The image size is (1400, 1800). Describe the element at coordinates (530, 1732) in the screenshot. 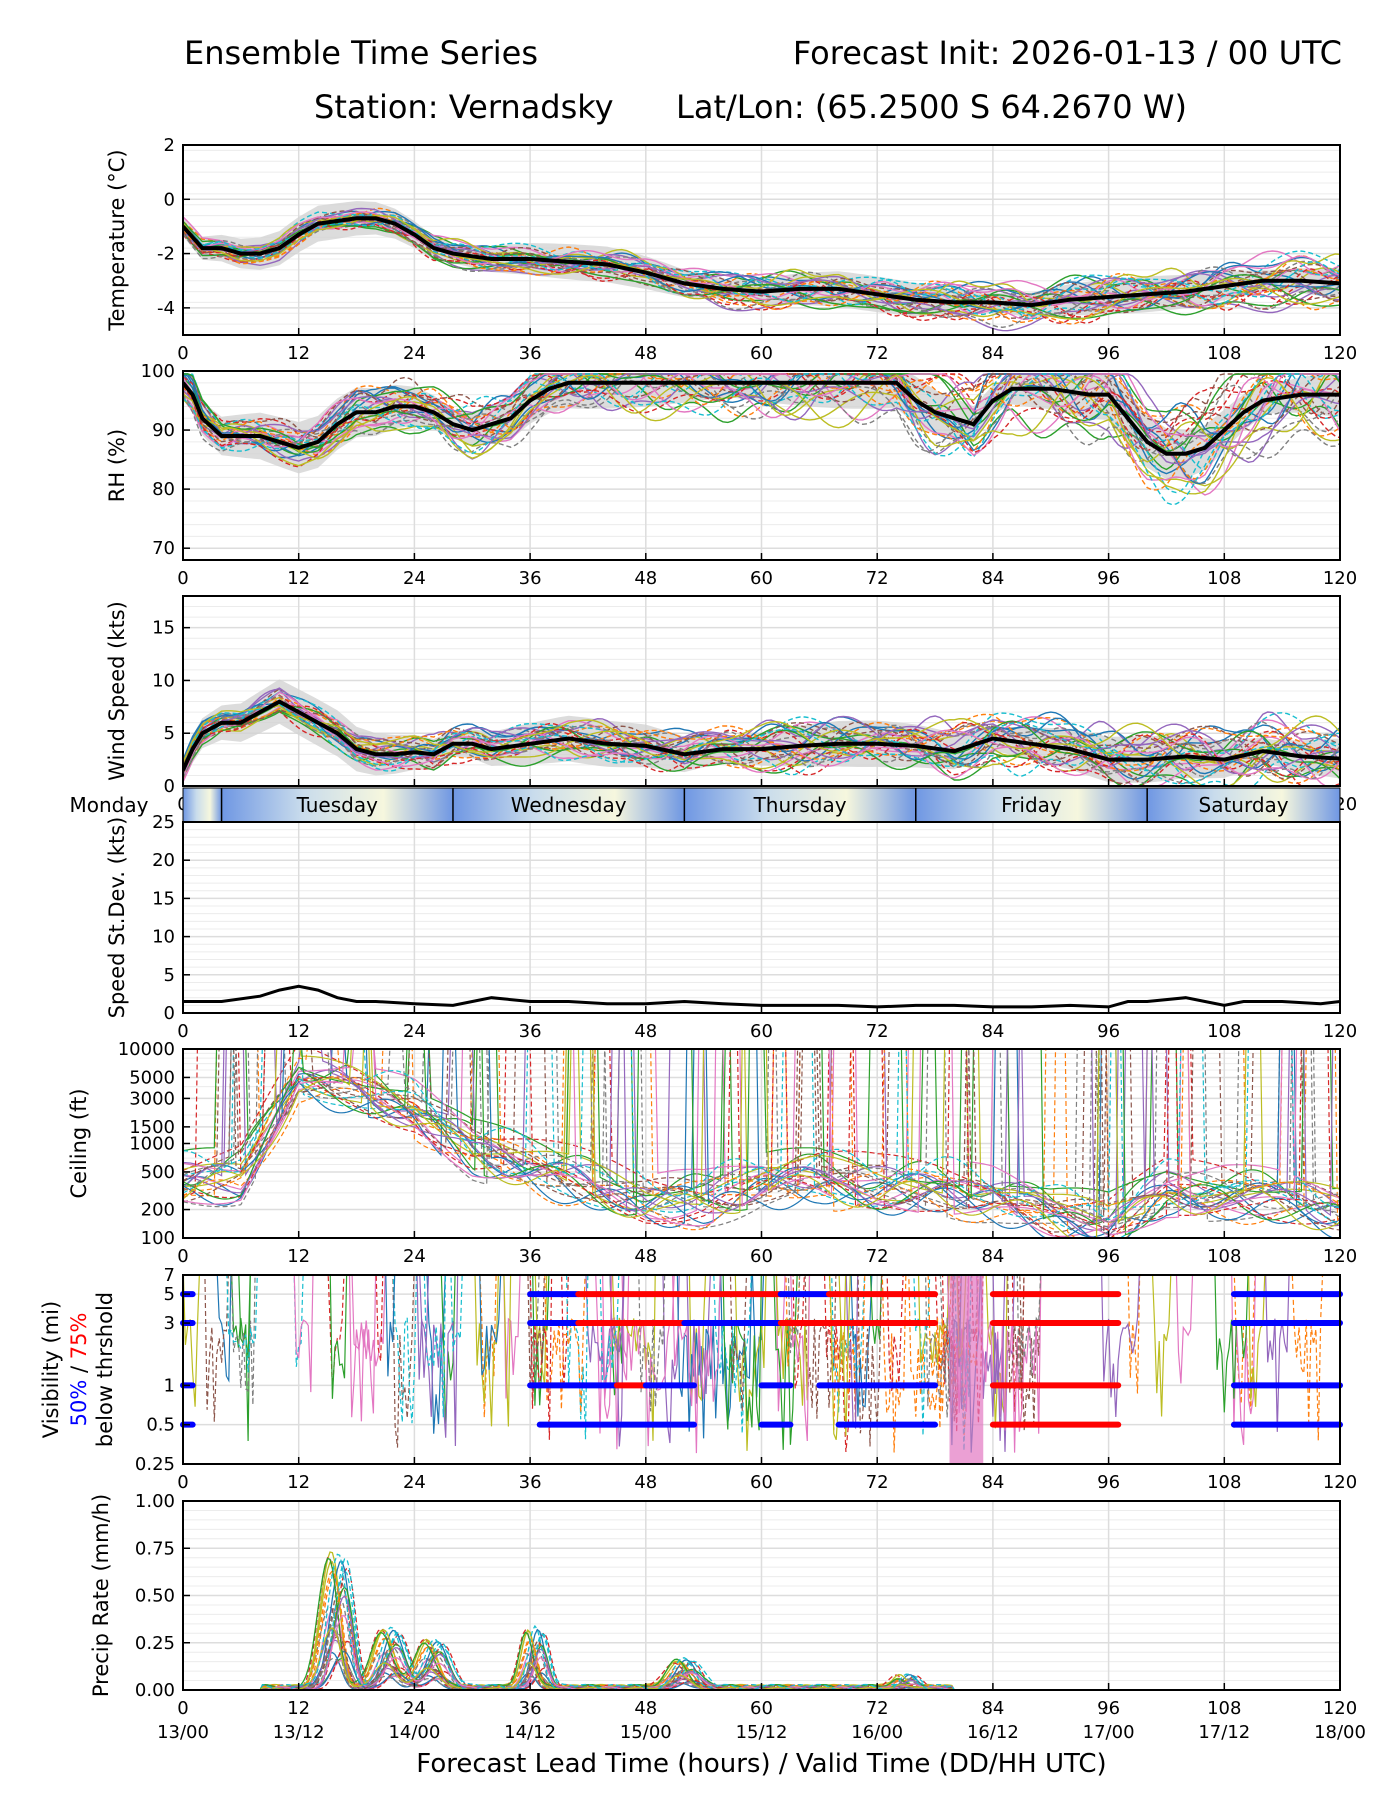

I see `precip-x-date-label: 14/12` at that location.